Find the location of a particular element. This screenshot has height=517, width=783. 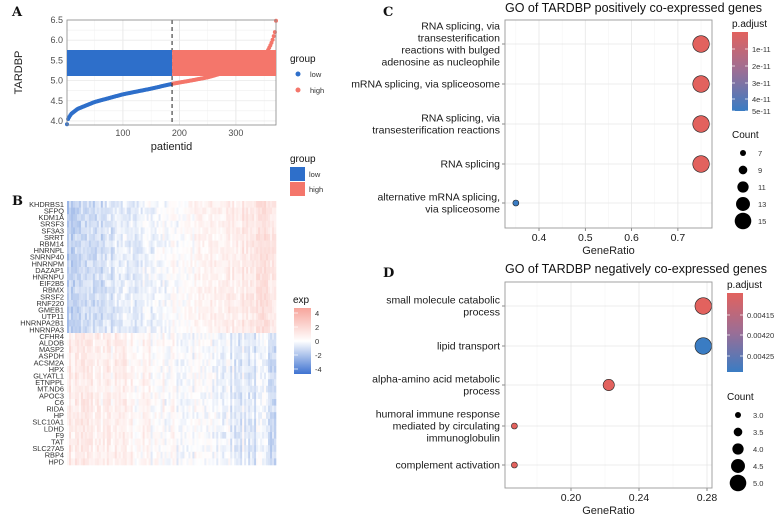

legend-label: low is located at coordinates (315, 174).